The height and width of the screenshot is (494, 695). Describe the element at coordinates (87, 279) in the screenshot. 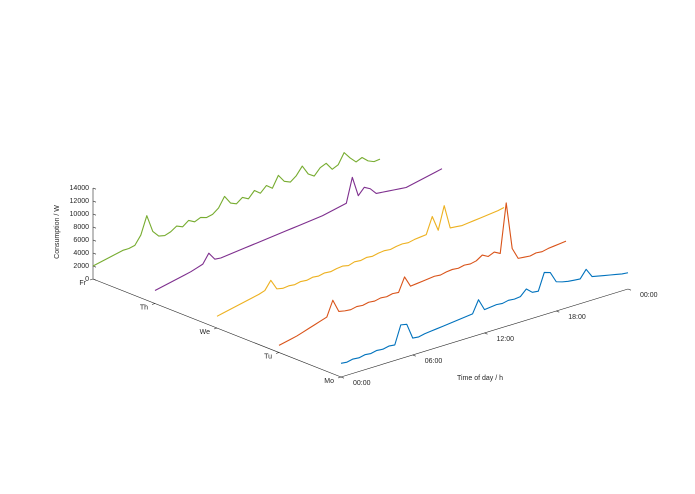

I see `z-tick-label: 0` at that location.